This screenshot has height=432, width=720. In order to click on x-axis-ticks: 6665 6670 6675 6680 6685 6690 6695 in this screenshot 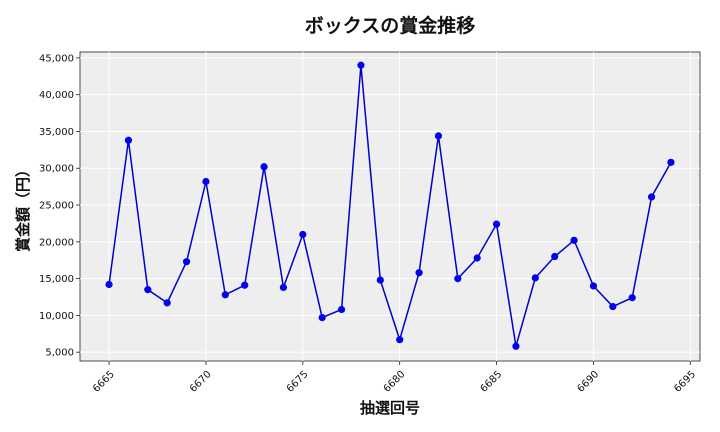, I will do `click(394, 378)`.